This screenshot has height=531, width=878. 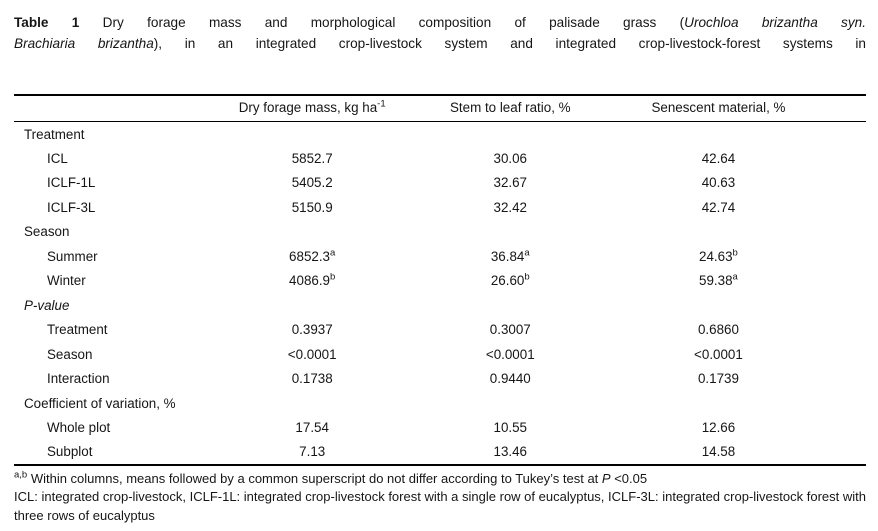 What do you see at coordinates (118, 108) in the screenshot?
I see `row-label-column-header` at bounding box center [118, 108].